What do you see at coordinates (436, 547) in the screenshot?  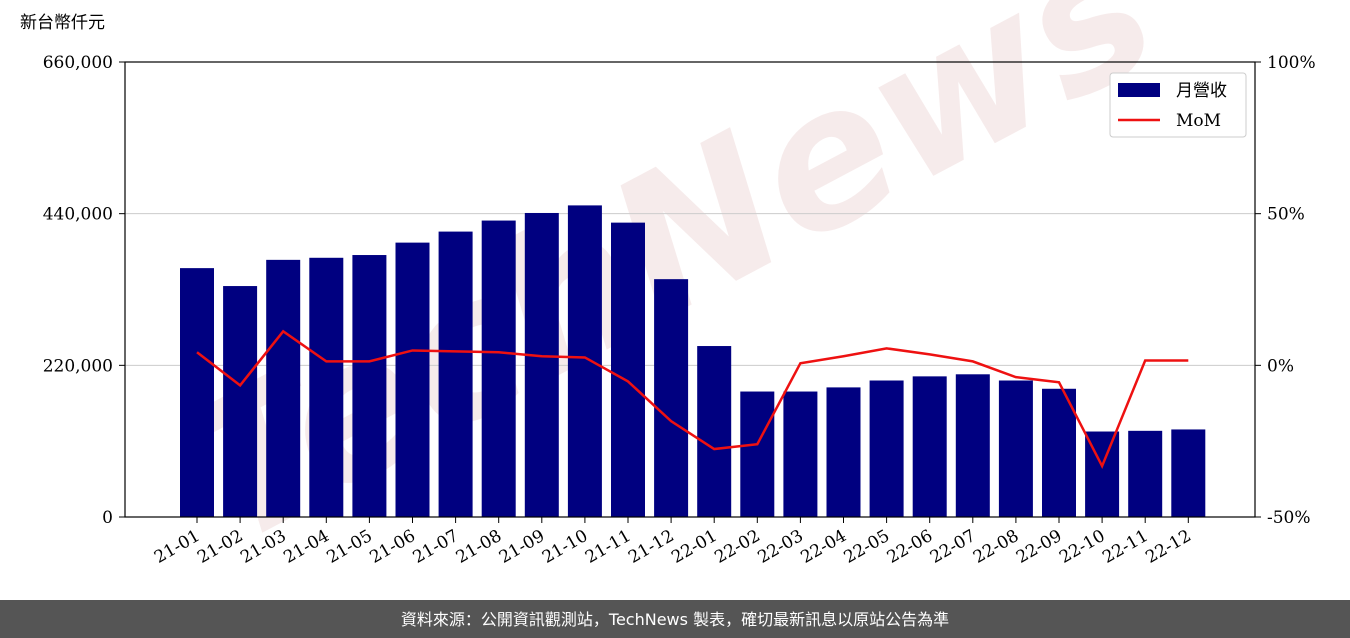 I see `x-tick-label: 21-07` at bounding box center [436, 547].